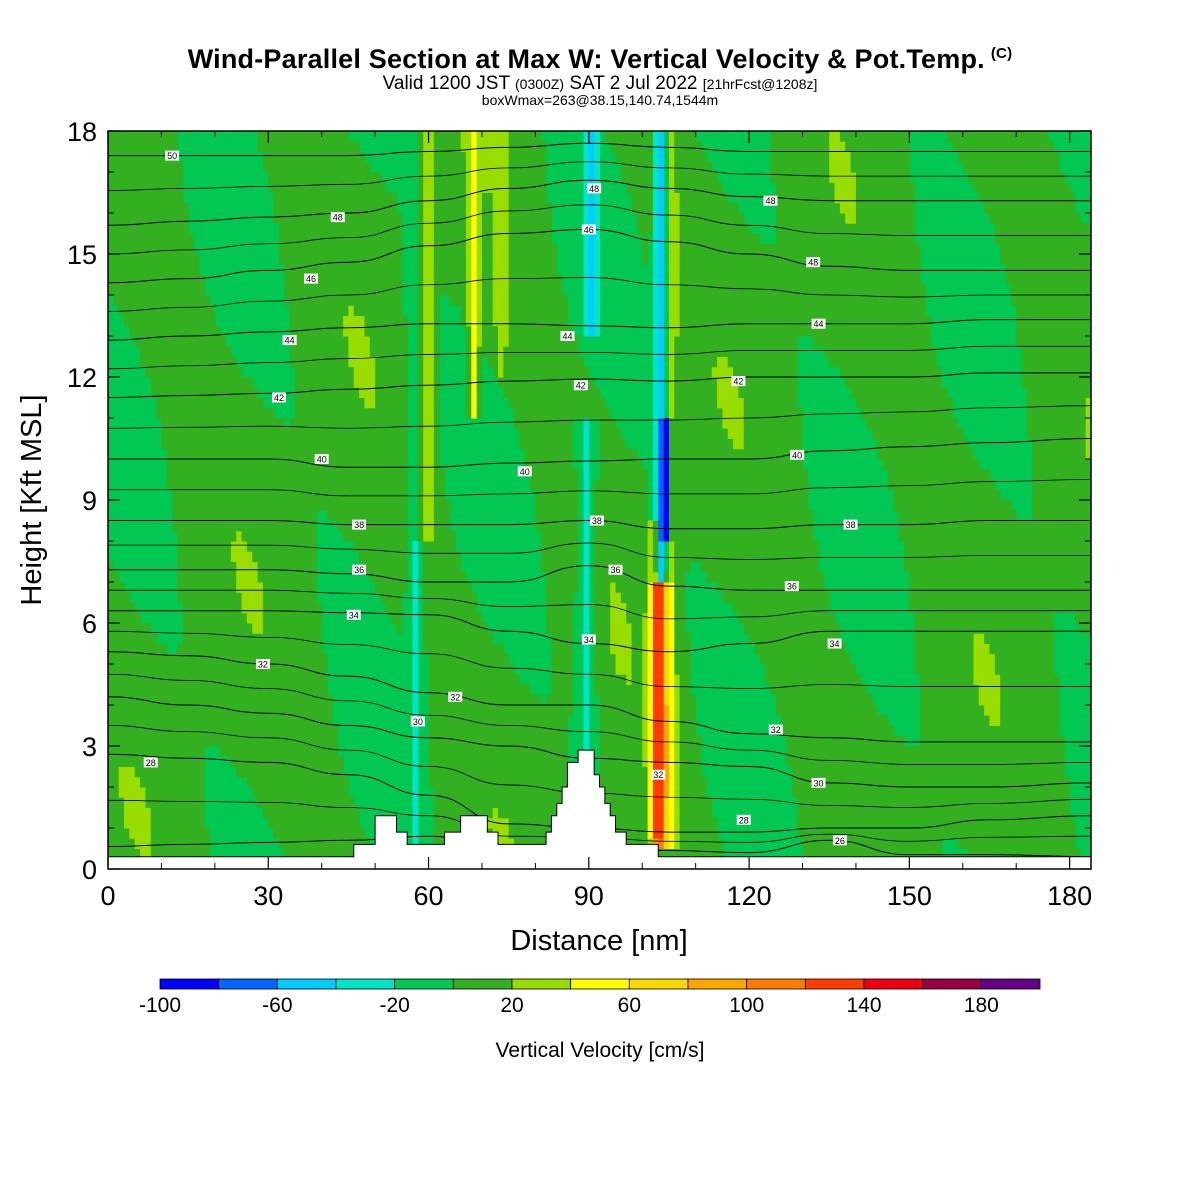 This screenshot has height=1200, width=1200. What do you see at coordinates (599, 149) in the screenshot?
I see `isentrope-line` at bounding box center [599, 149].